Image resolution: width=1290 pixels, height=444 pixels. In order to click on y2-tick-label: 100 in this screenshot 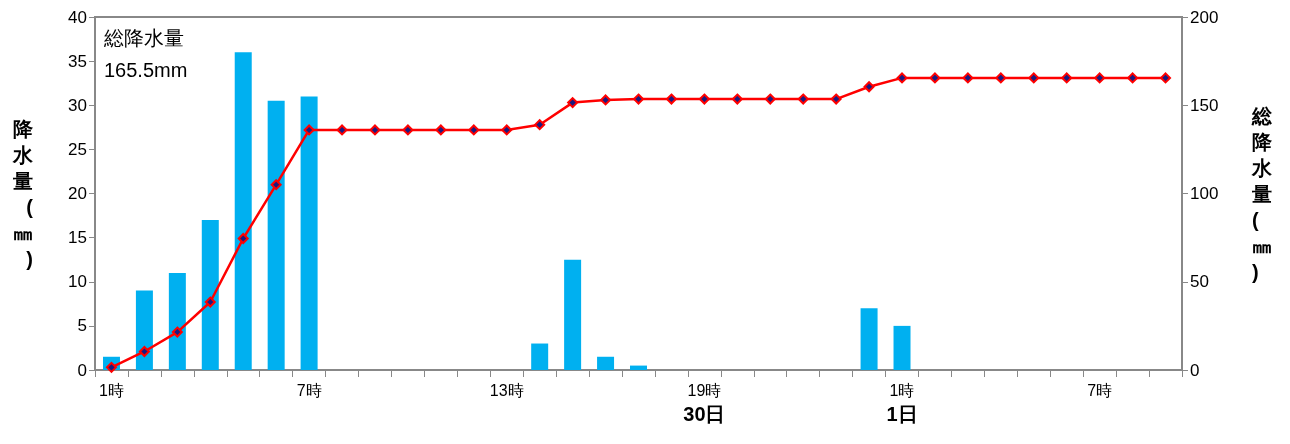, I will do `click(1204, 193)`.